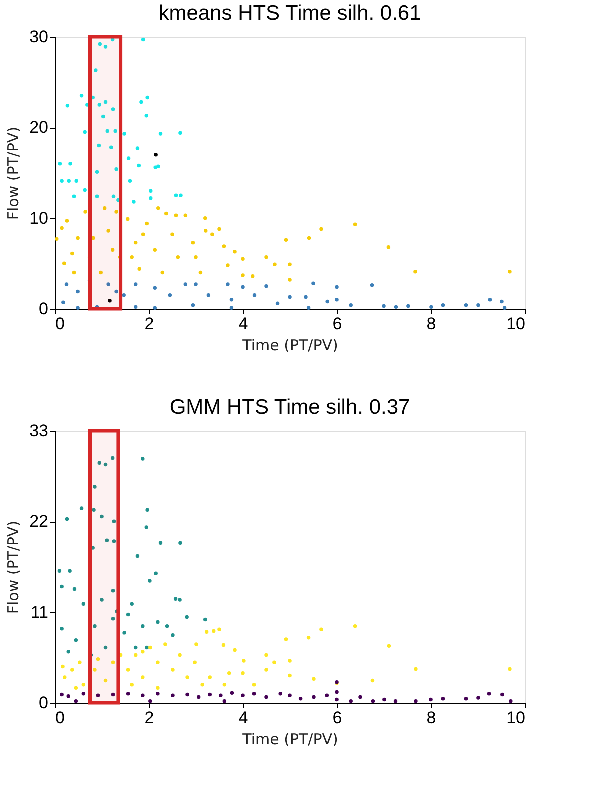 The image size is (592, 785). Describe the element at coordinates (290, 407) in the screenshot. I see `chart-title: GMM HTS Time silh. 0.37` at that location.